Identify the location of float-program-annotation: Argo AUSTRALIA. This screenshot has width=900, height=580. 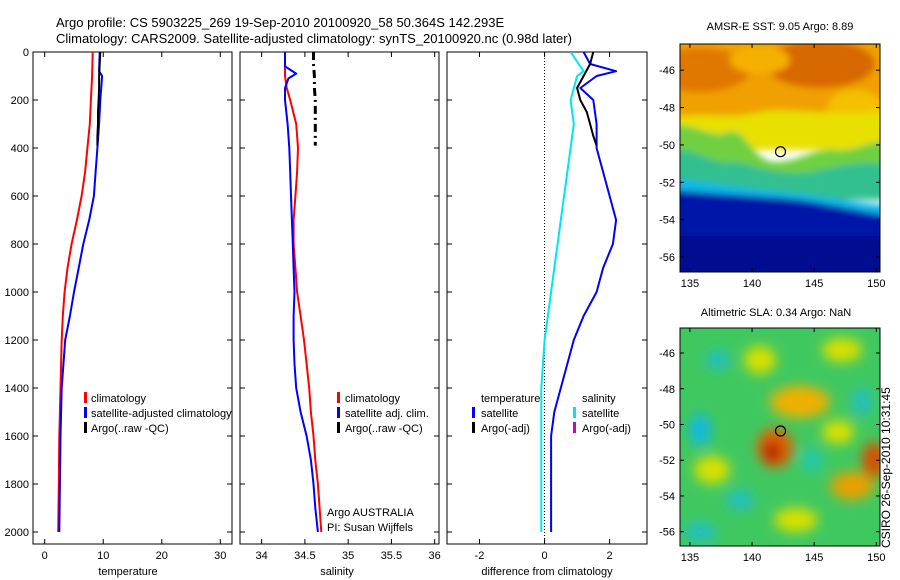
(370, 513).